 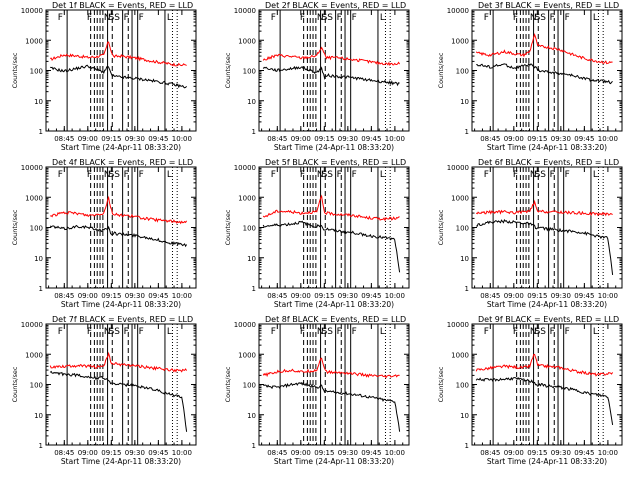 What do you see at coordinates (335, 162) in the screenshot?
I see `panel-title: Det 5f BLACK = Events, RED = LLD` at bounding box center [335, 162].